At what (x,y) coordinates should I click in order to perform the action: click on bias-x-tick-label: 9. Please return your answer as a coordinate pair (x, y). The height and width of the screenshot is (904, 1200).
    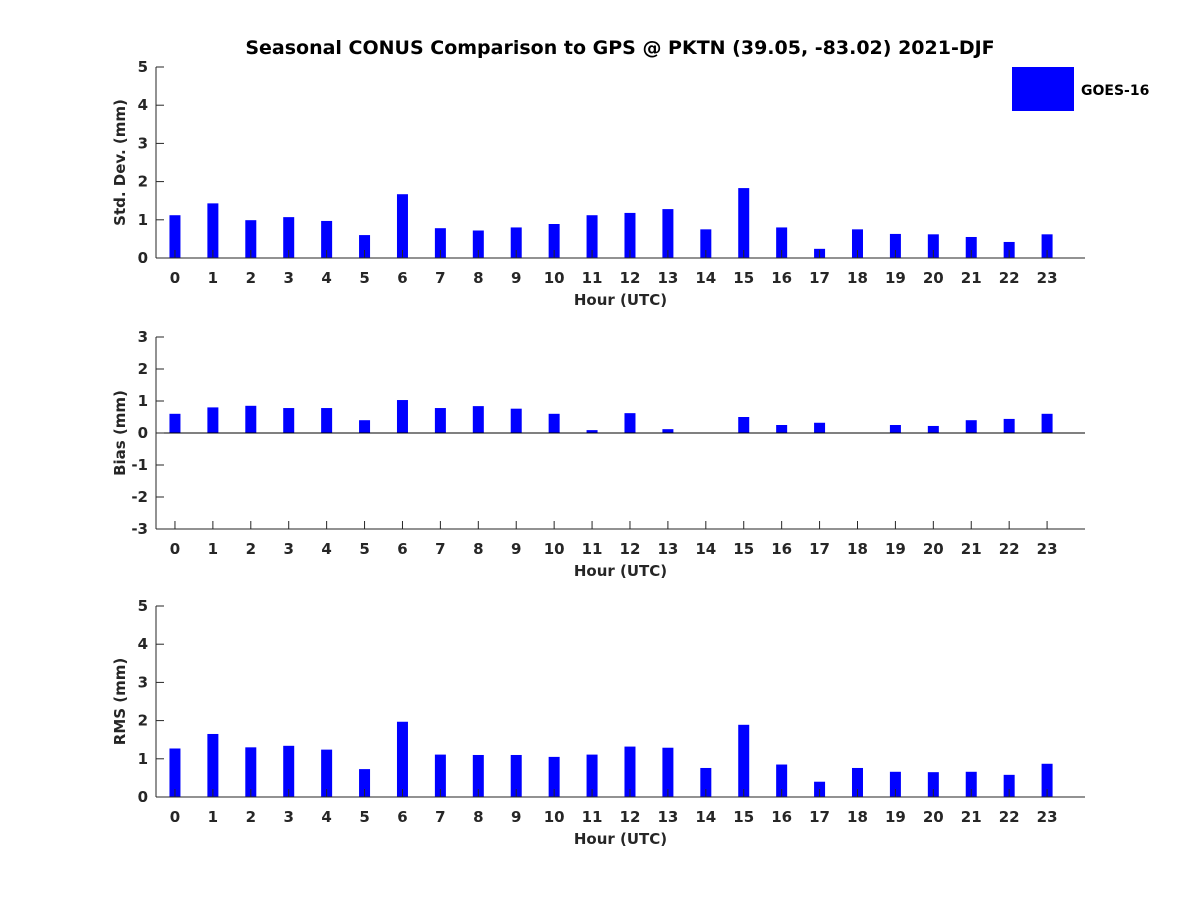
    Looking at the image, I should click on (516, 549).